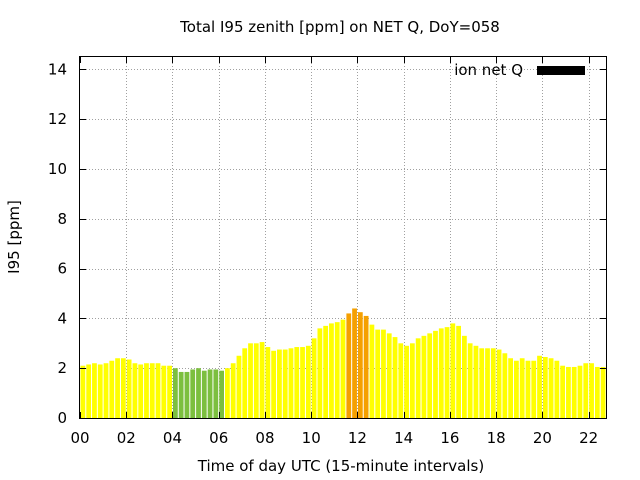 This screenshot has height=480, width=640. Describe the element at coordinates (62, 219) in the screenshot. I see `y-tick-label: 8` at that location.